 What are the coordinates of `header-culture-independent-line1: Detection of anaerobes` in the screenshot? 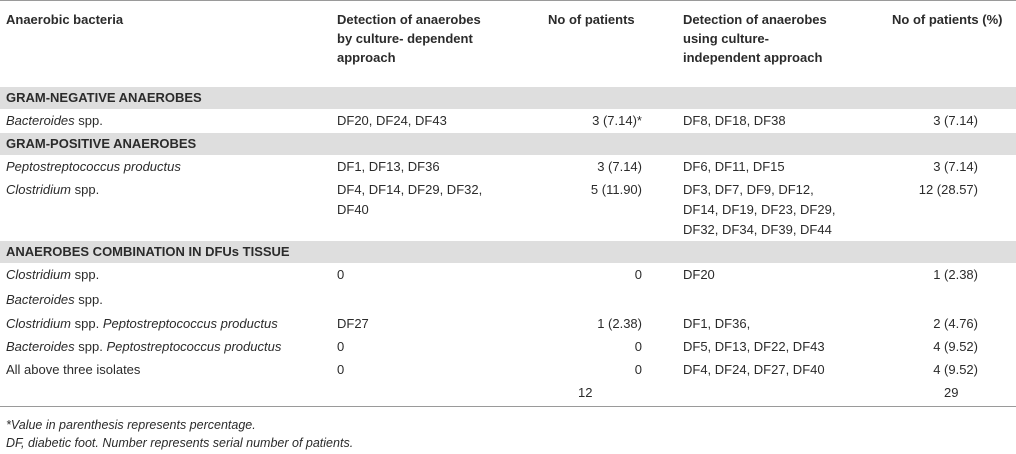 It's located at (755, 19).